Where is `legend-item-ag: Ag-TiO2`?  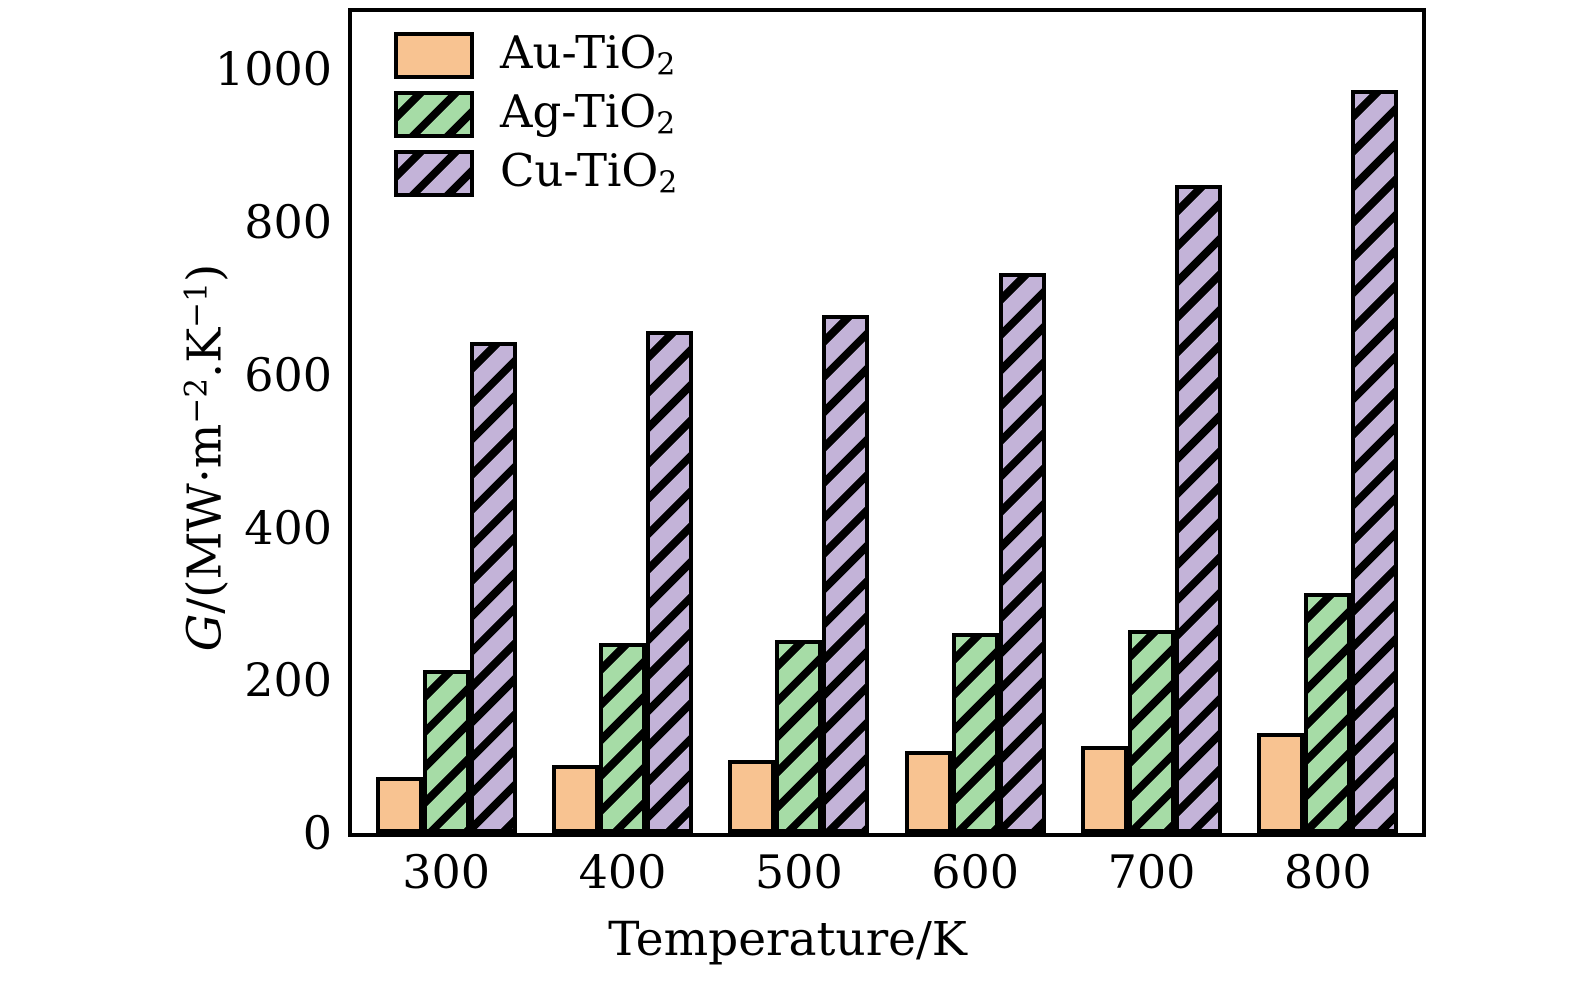
legend-item-ag: Ag-TiO2 is located at coordinates (535, 114).